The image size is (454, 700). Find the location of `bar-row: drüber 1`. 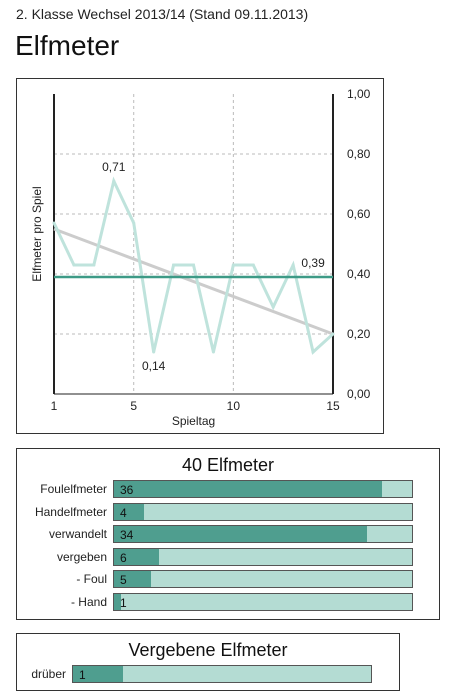

bar-row: drüber 1 is located at coordinates (194, 675).